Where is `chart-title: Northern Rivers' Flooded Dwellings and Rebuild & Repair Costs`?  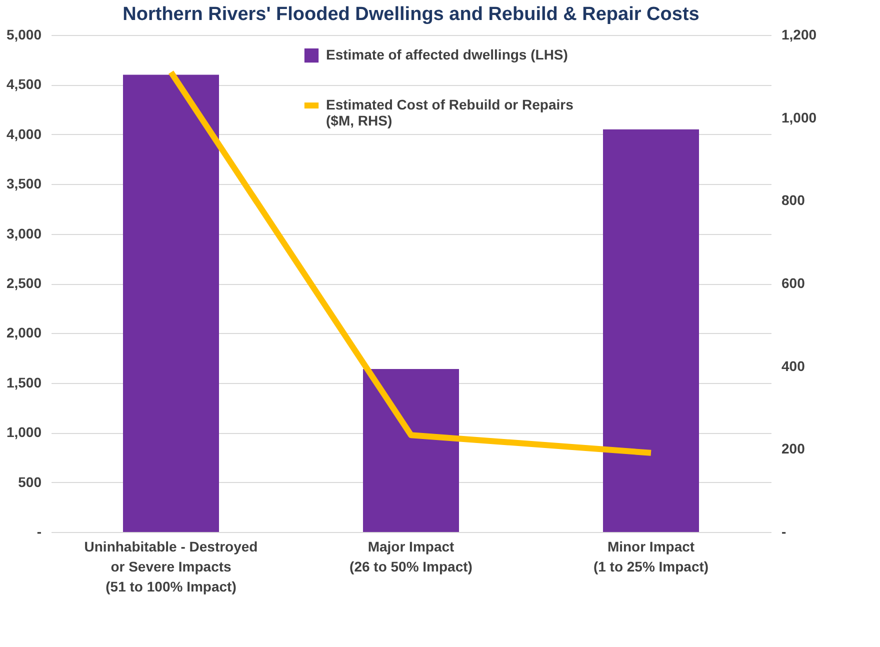
chart-title: Northern Rivers' Flooded Dwellings and Rebuild & Repair Costs is located at coordinates (411, 14).